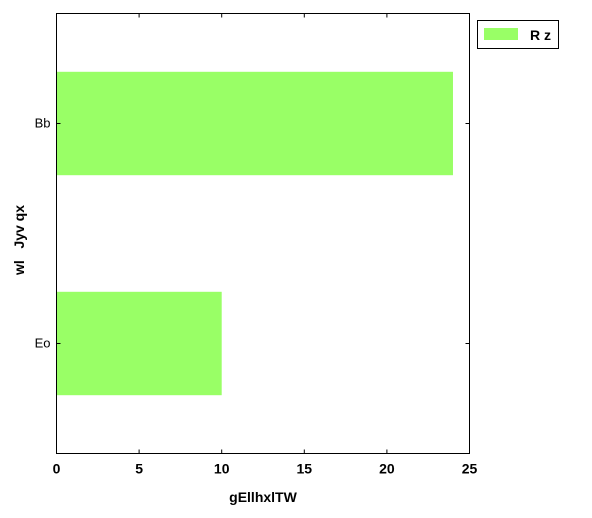 The width and height of the screenshot is (592, 518). What do you see at coordinates (19, 240) in the screenshot?
I see `y-axis-label: wl Jyv qx` at bounding box center [19, 240].